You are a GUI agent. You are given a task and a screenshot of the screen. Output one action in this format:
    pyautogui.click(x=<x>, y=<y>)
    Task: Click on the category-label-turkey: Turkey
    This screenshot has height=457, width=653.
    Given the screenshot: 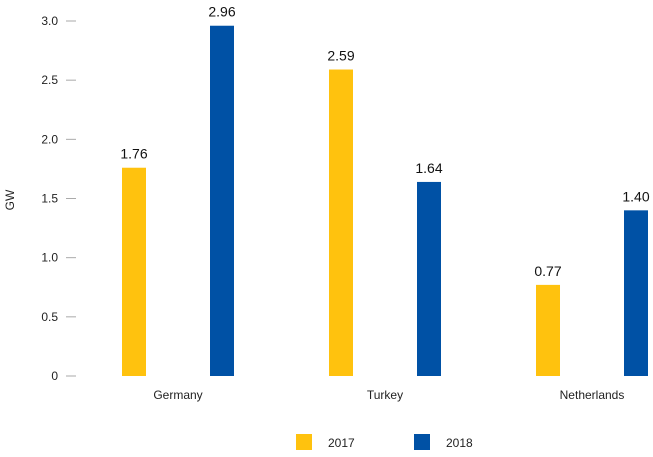 What is the action you would take?
    pyautogui.click(x=385, y=395)
    